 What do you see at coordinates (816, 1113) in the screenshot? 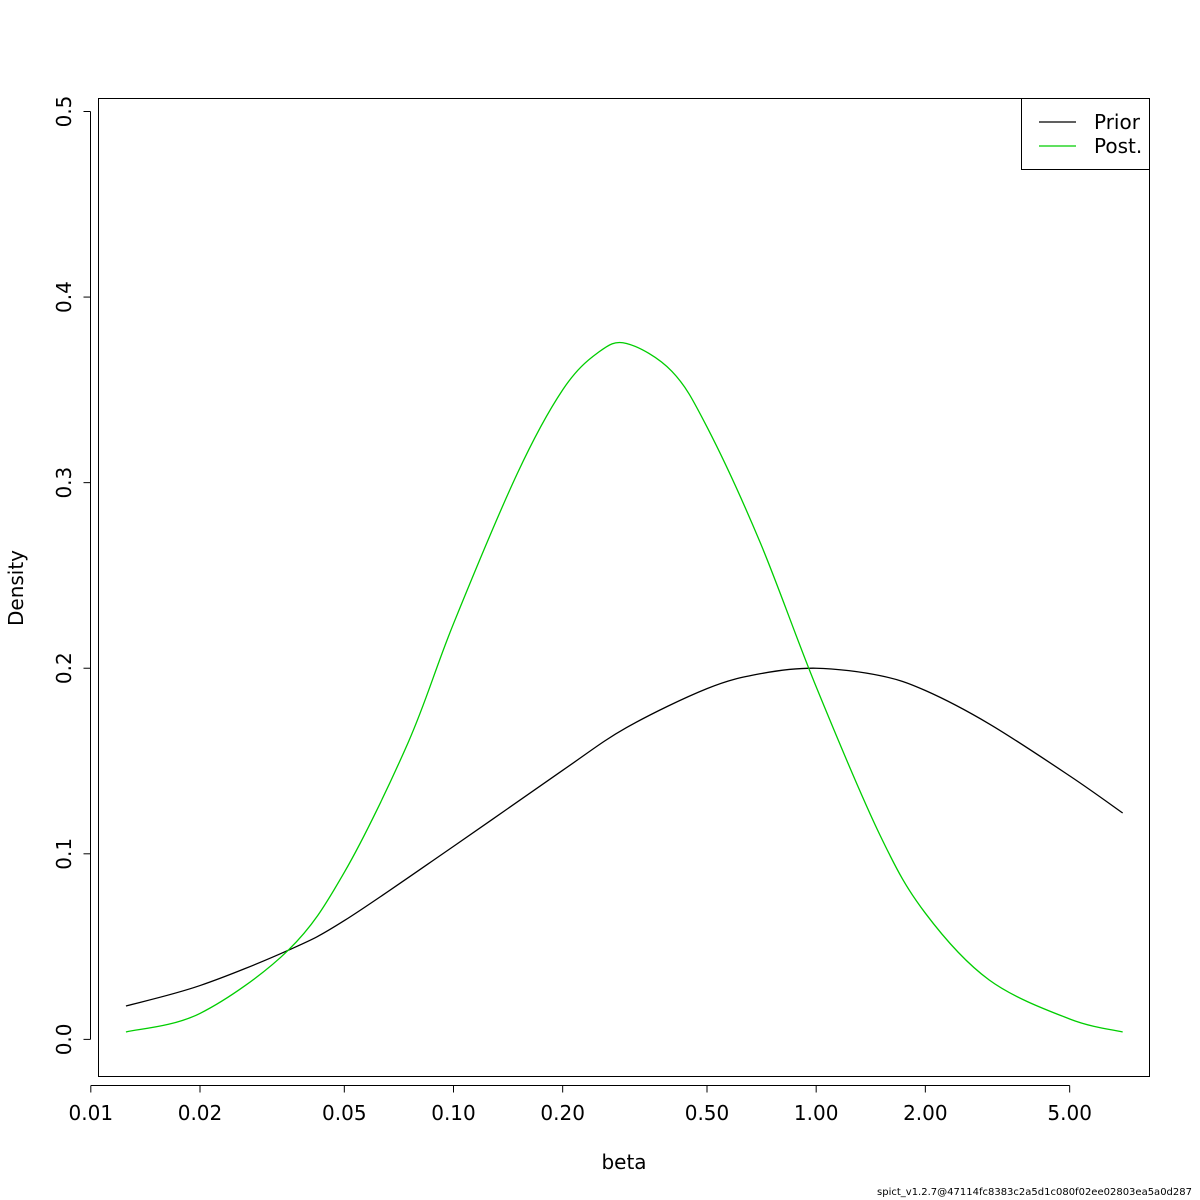
I see `x-tick-label: 1.00` at bounding box center [816, 1113].